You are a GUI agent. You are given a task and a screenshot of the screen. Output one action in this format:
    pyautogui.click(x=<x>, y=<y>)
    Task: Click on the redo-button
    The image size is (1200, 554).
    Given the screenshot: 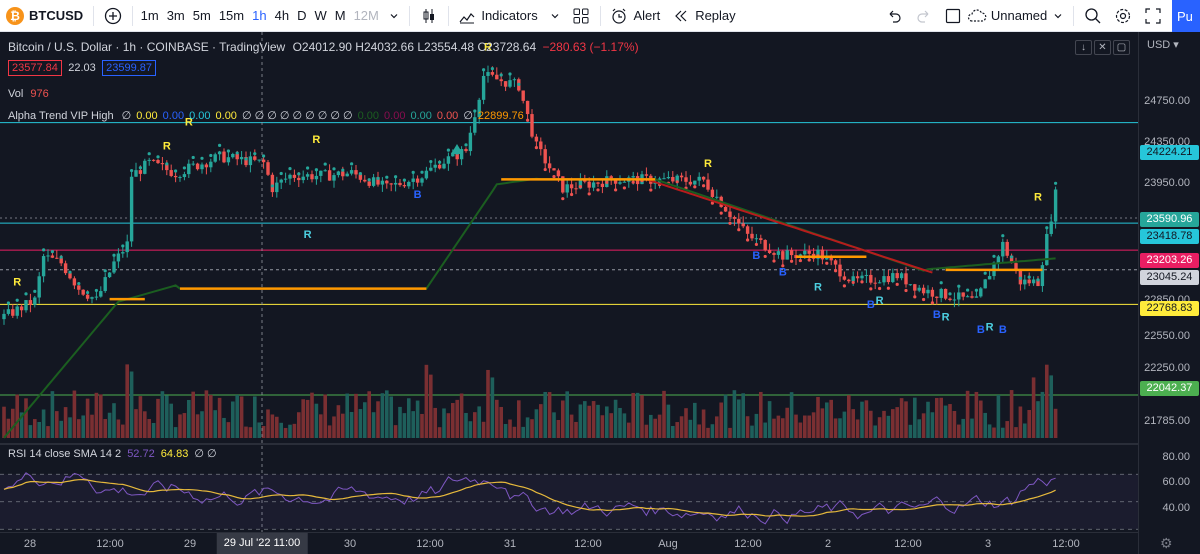 What is the action you would take?
    pyautogui.click(x=924, y=16)
    